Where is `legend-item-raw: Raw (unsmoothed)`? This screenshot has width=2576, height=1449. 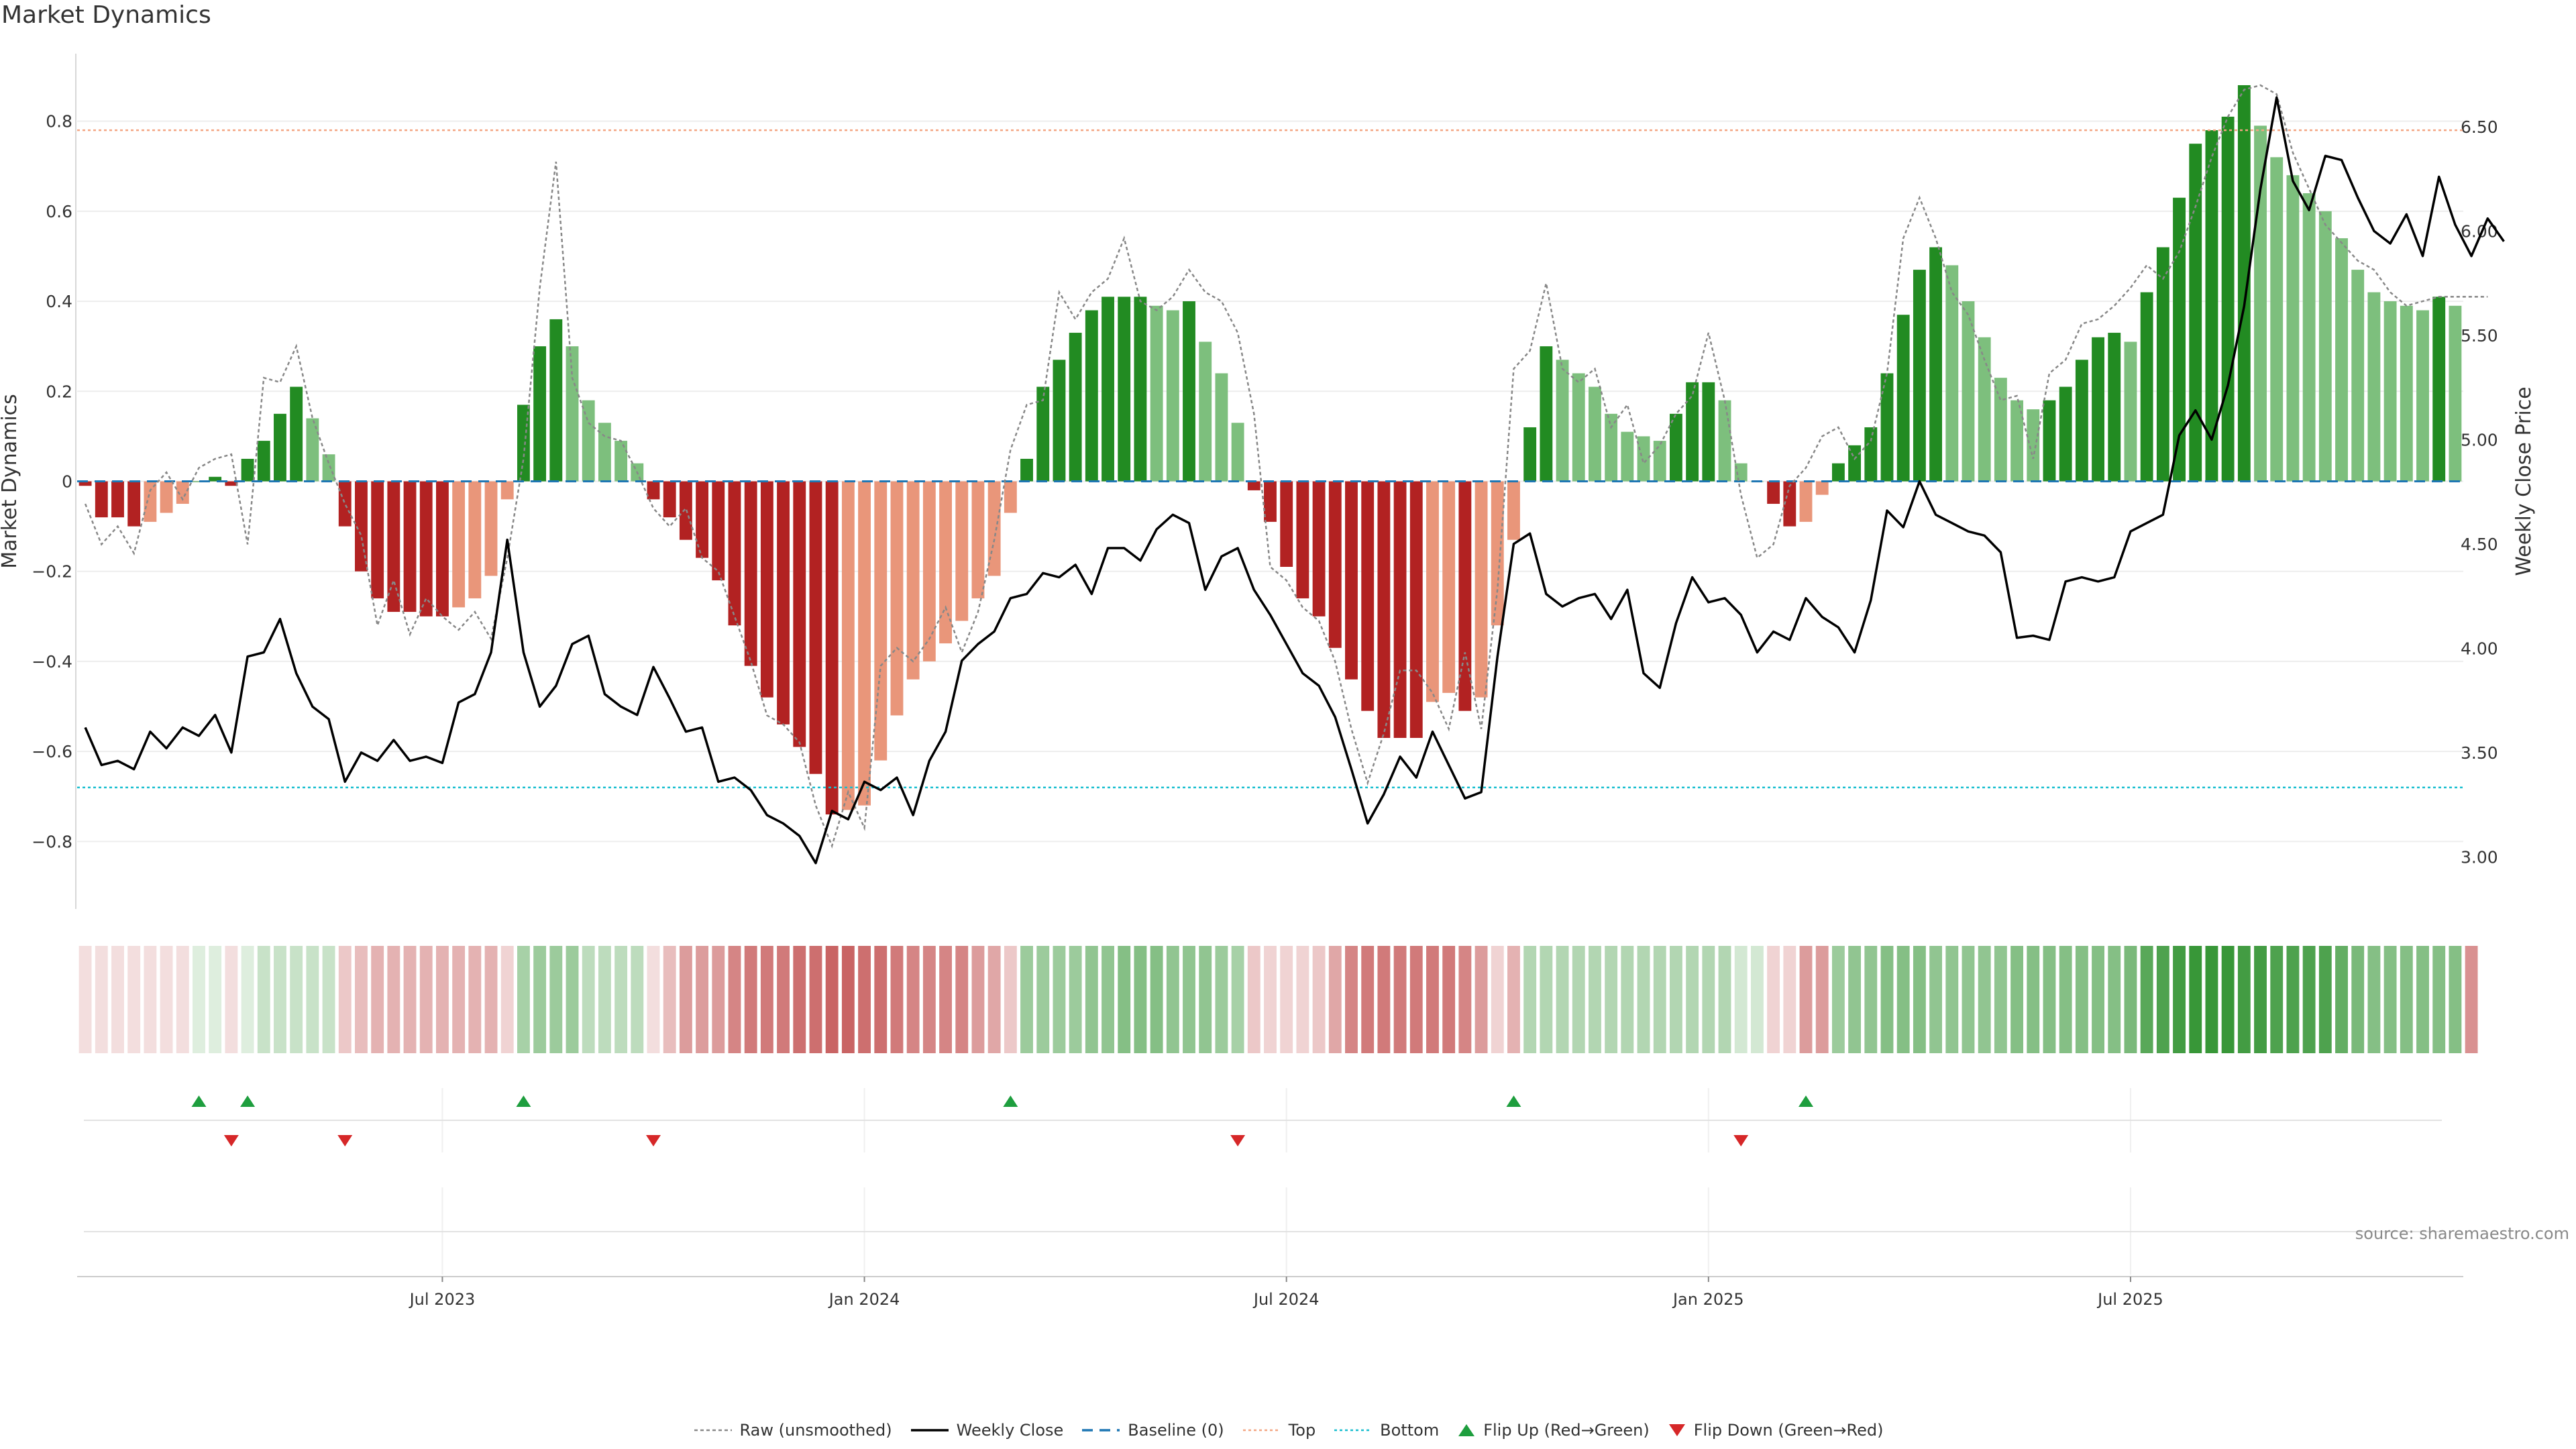
legend-item-raw: Raw (unsmoothed) is located at coordinates (792, 1430).